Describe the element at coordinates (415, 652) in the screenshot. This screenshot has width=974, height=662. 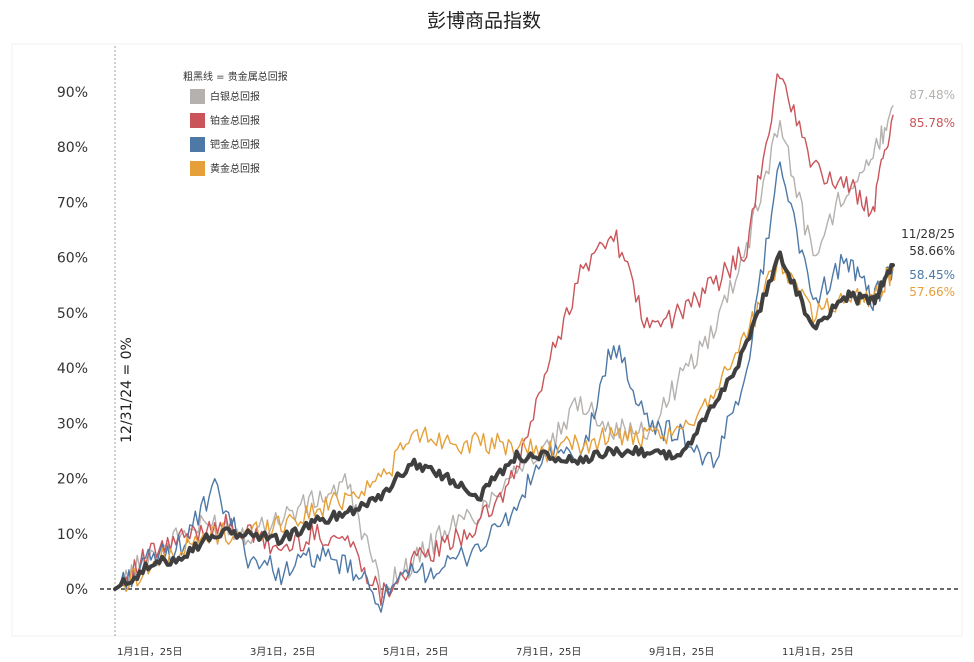
I see `x-tick-label: 5月1日，25日` at that location.